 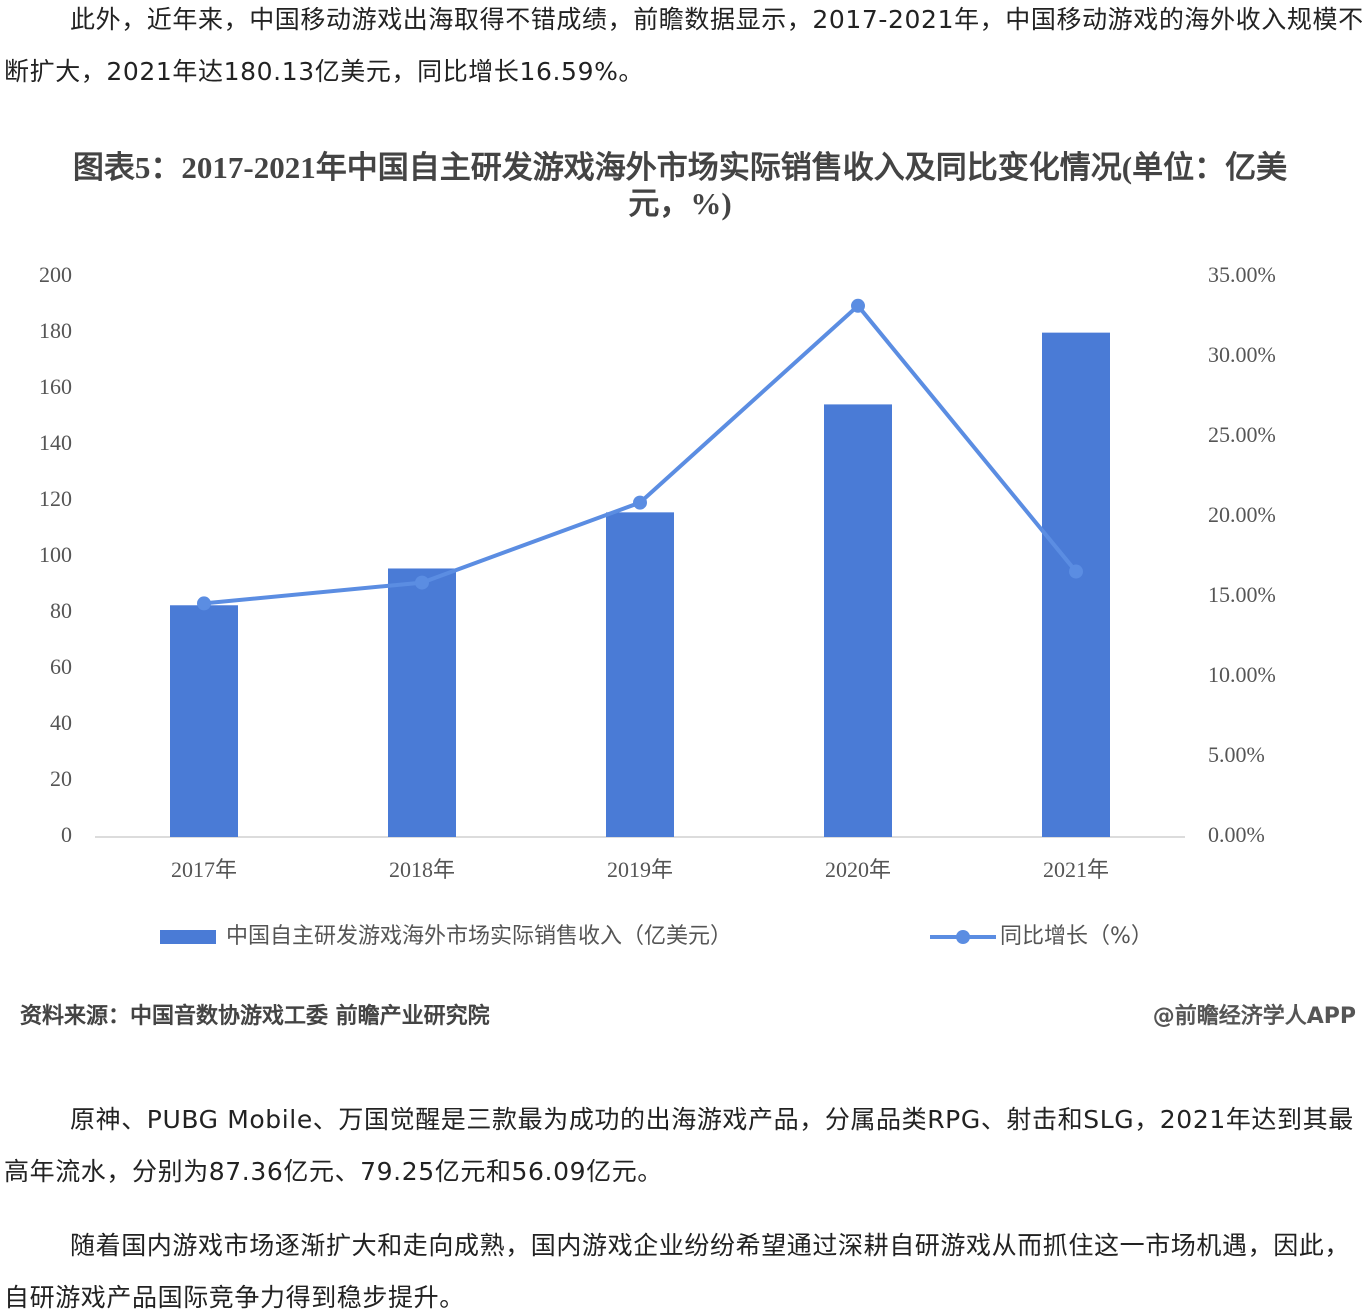 I want to click on y-tick-label: 80, so click(x=61, y=610).